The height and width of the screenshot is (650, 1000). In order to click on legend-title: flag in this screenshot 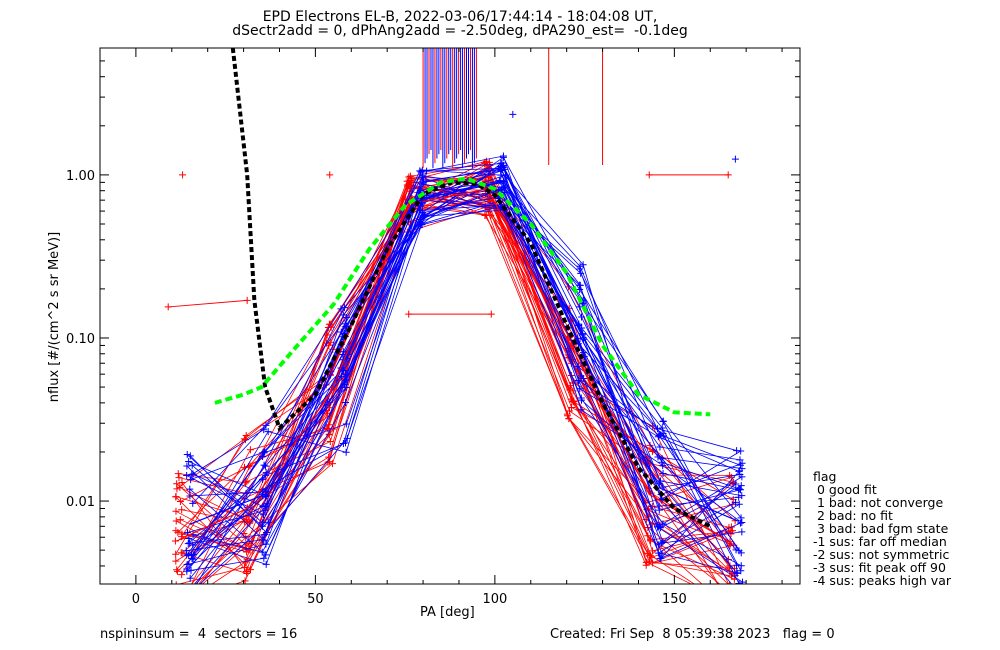, I will do `click(825, 476)`.